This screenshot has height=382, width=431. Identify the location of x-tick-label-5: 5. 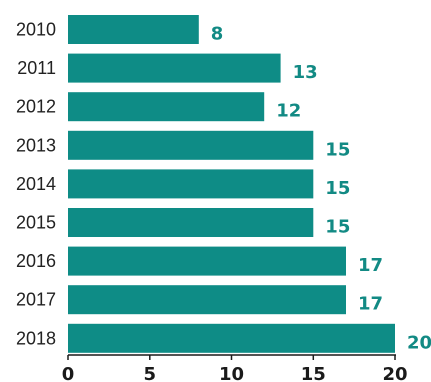
(150, 373).